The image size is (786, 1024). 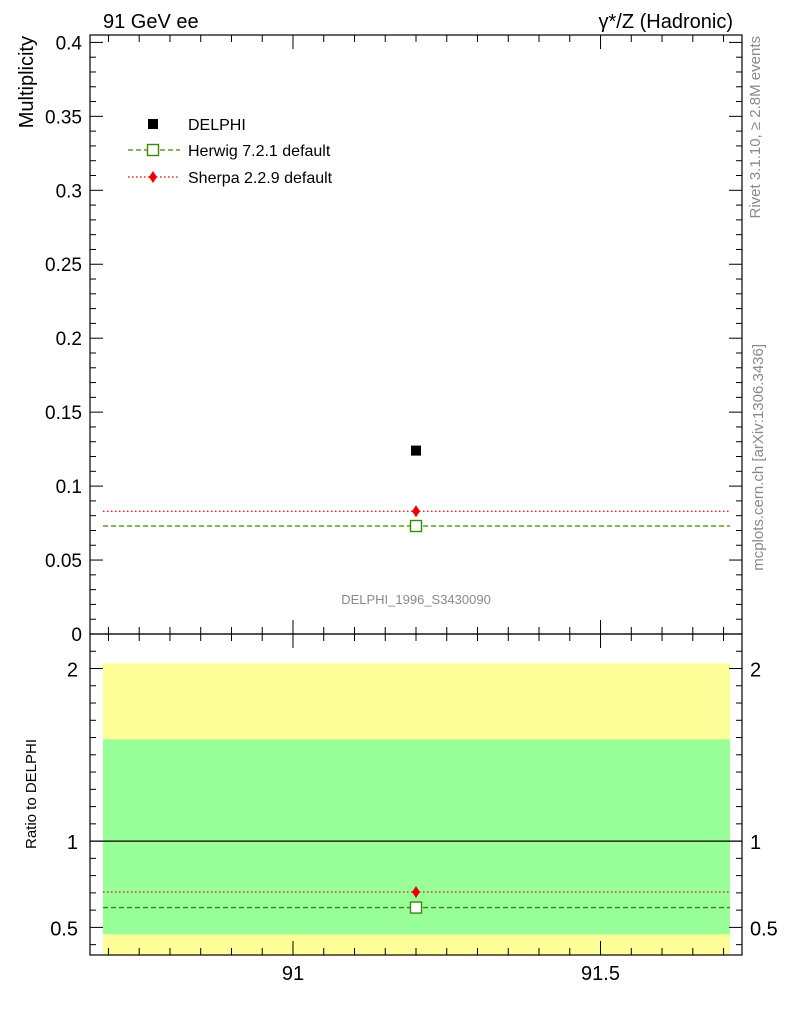 What do you see at coordinates (416, 526) in the screenshot?
I see `main-herwig-point` at bounding box center [416, 526].